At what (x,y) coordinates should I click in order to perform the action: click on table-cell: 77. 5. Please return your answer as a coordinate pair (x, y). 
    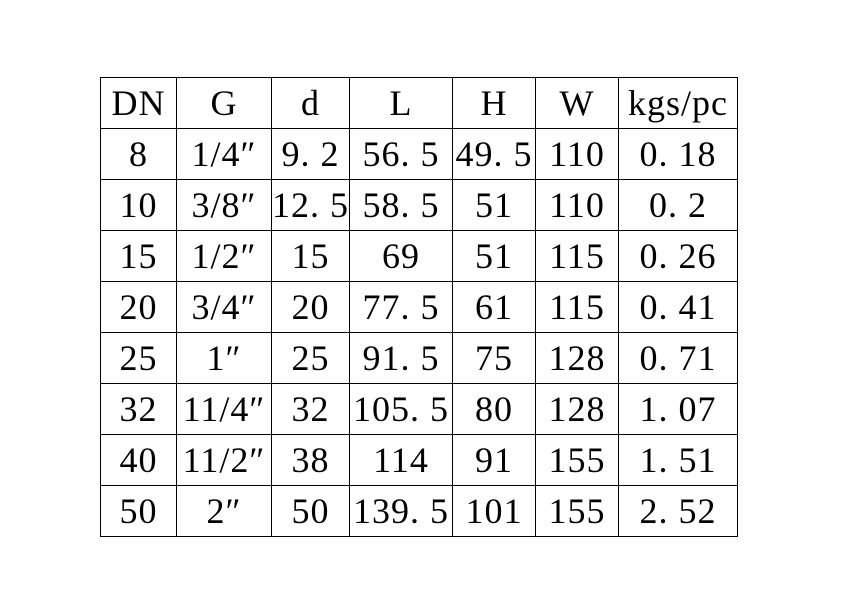
    Looking at the image, I should click on (401, 307).